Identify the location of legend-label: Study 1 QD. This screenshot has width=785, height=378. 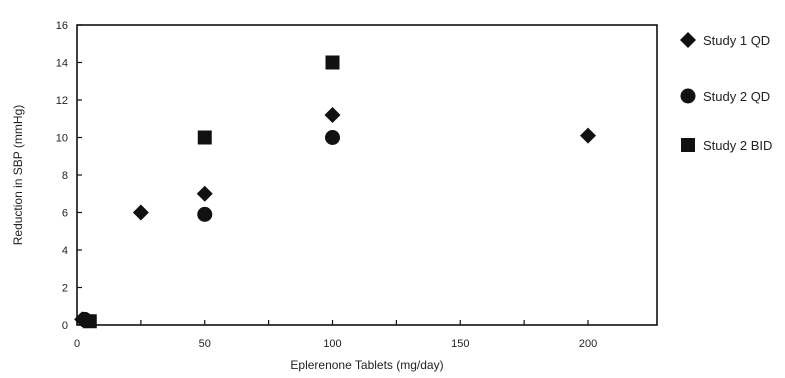
(736, 40).